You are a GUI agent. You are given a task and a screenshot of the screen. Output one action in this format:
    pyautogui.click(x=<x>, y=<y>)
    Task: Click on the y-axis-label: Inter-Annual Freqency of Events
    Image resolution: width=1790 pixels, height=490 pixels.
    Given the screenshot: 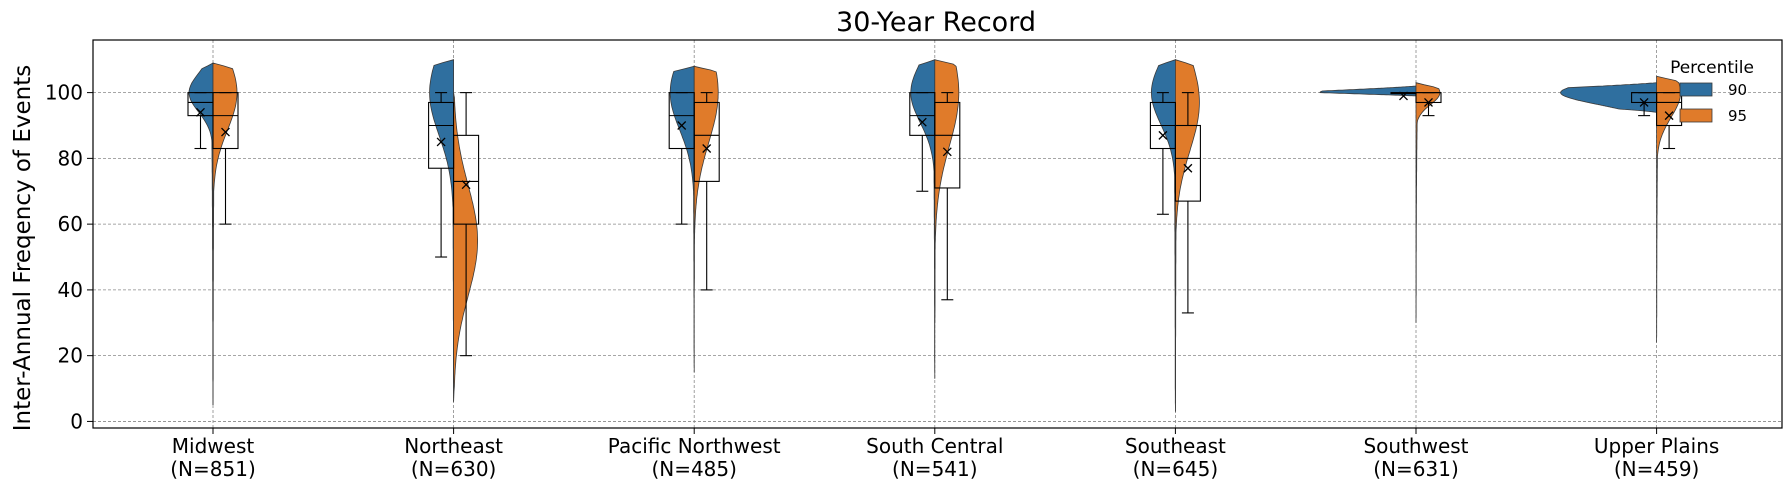 What is the action you would take?
    pyautogui.click(x=23, y=248)
    